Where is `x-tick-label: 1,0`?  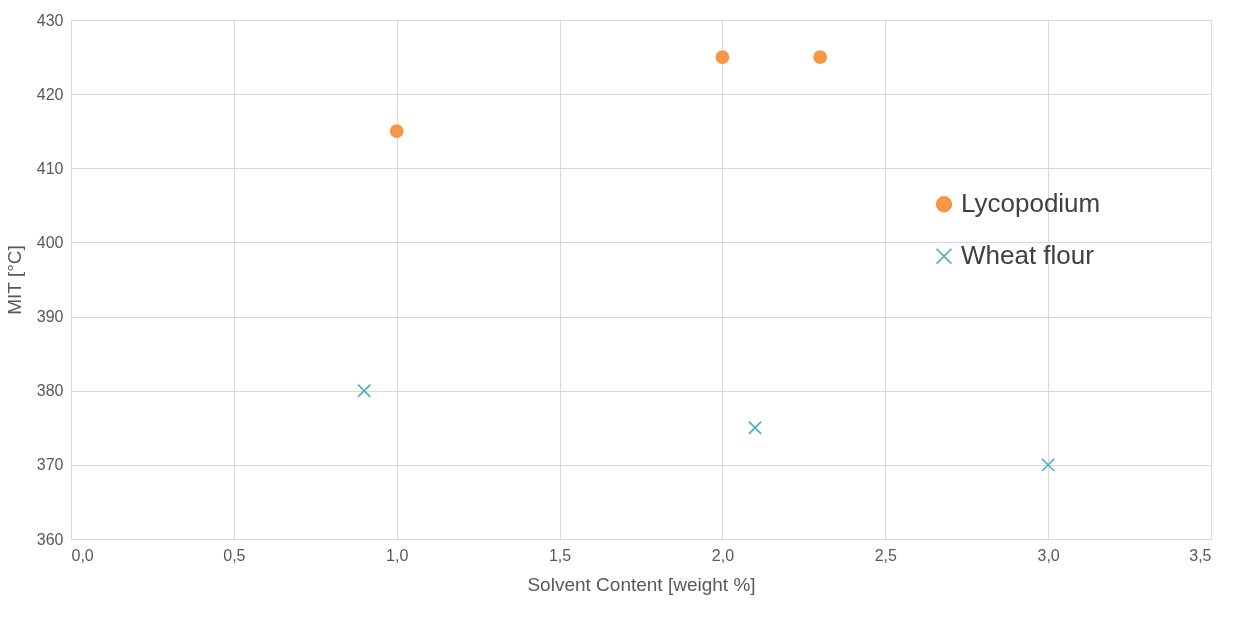
x-tick-label: 1,0 is located at coordinates (397, 555).